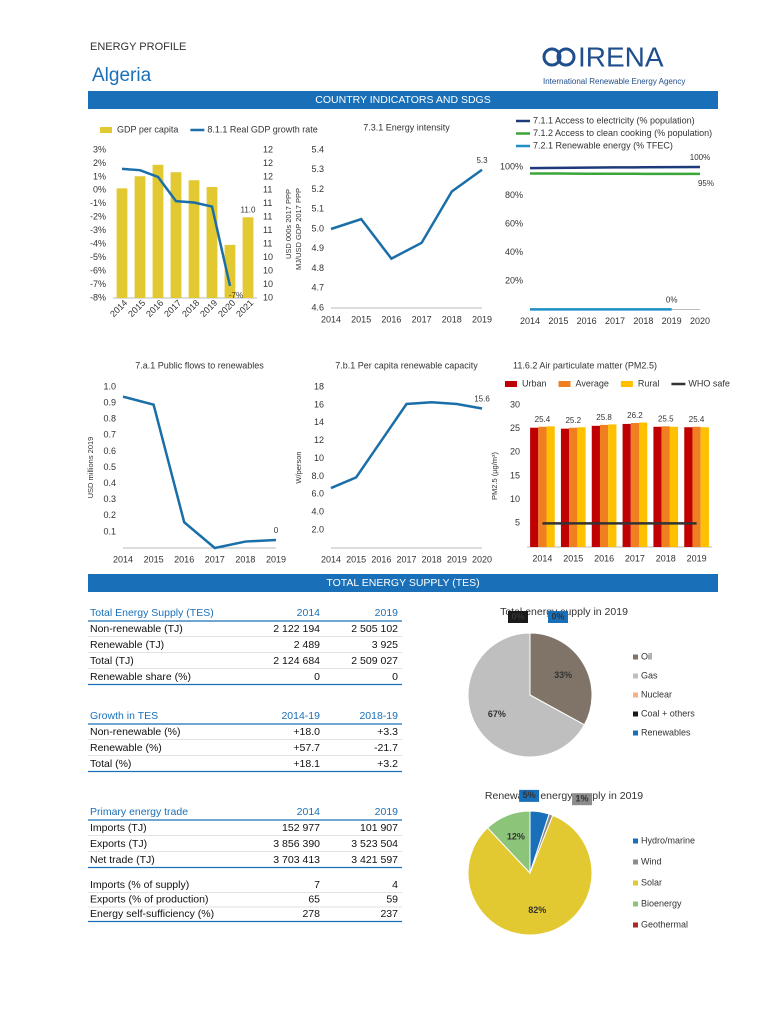 Image resolution: width=768 pixels, height=1024 pixels. Describe the element at coordinates (317, 476) in the screenshot. I see `y-tick-label: 8.0` at that location.